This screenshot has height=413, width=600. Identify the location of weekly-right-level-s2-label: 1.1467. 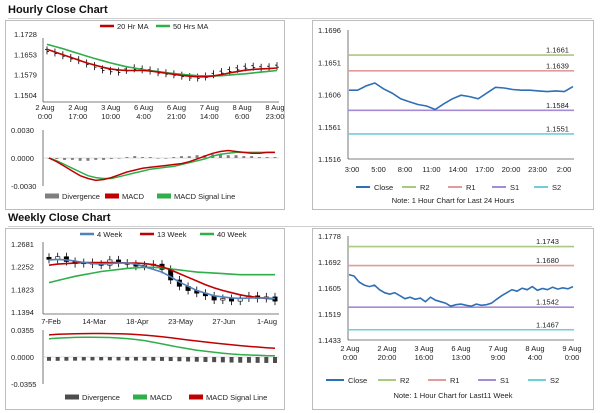
(547, 324).